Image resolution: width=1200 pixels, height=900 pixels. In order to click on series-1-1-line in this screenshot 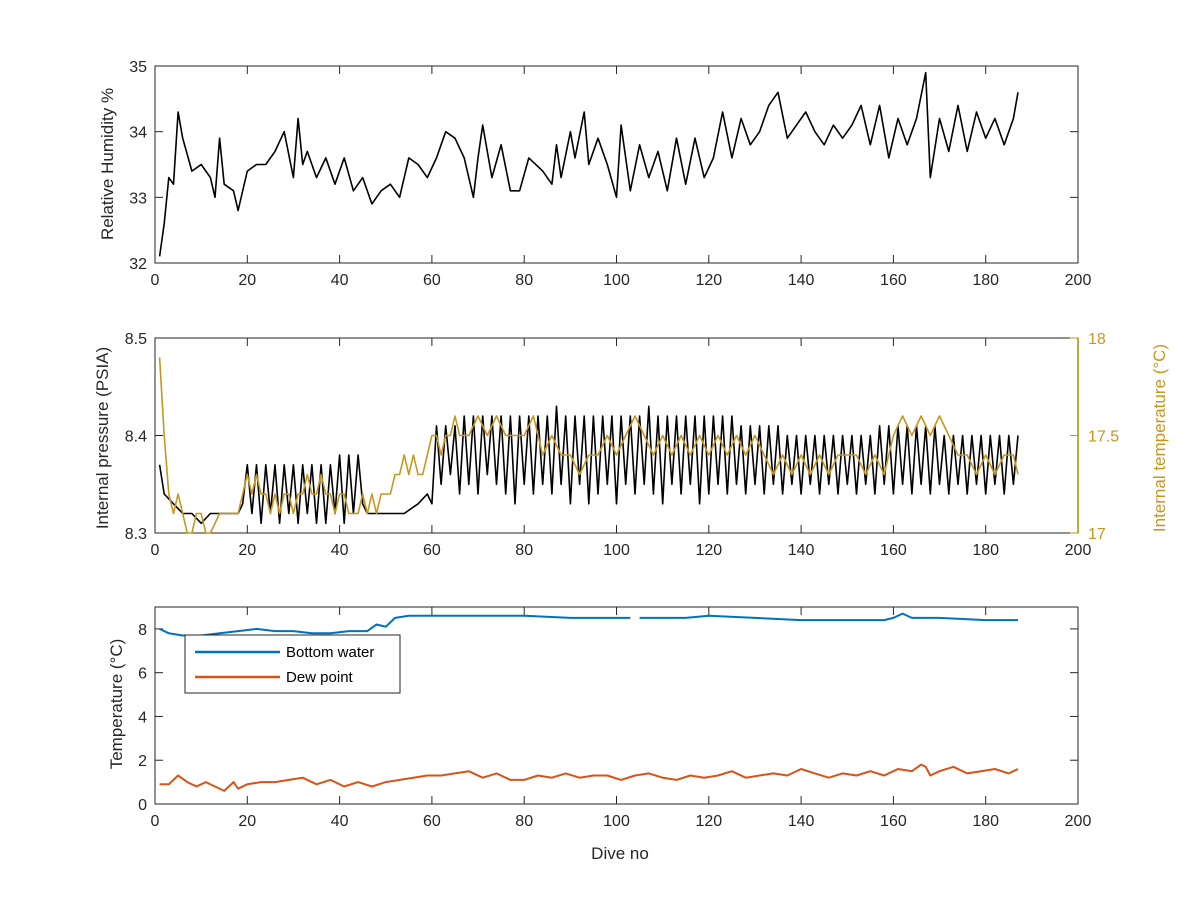, I will do `click(588, 445)`.